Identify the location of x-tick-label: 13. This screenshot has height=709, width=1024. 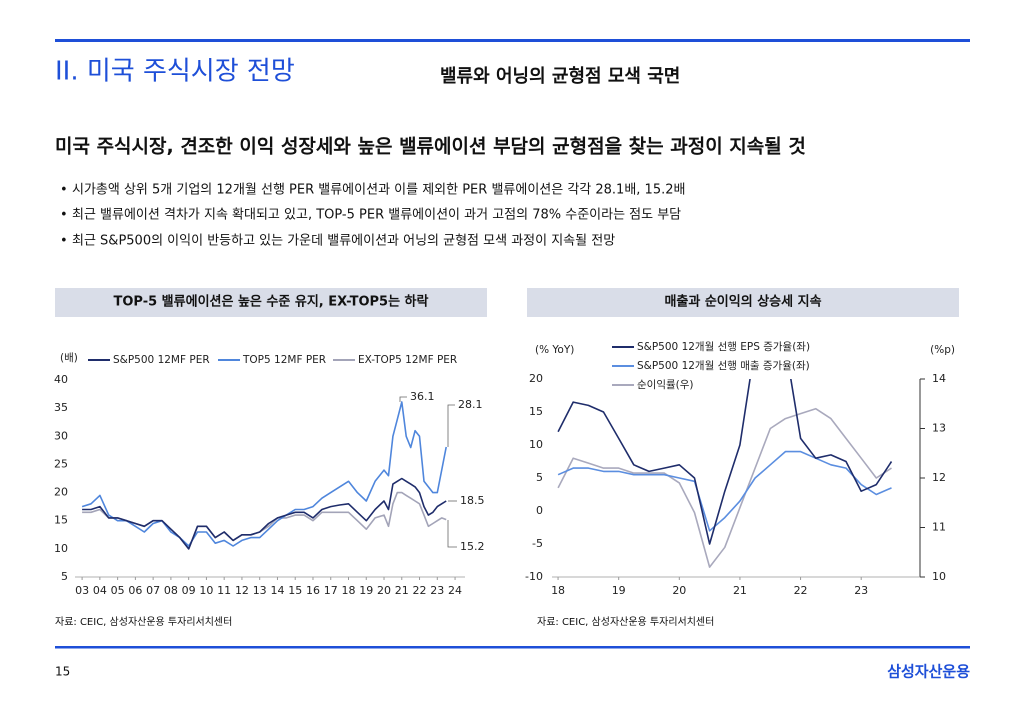
(260, 590).